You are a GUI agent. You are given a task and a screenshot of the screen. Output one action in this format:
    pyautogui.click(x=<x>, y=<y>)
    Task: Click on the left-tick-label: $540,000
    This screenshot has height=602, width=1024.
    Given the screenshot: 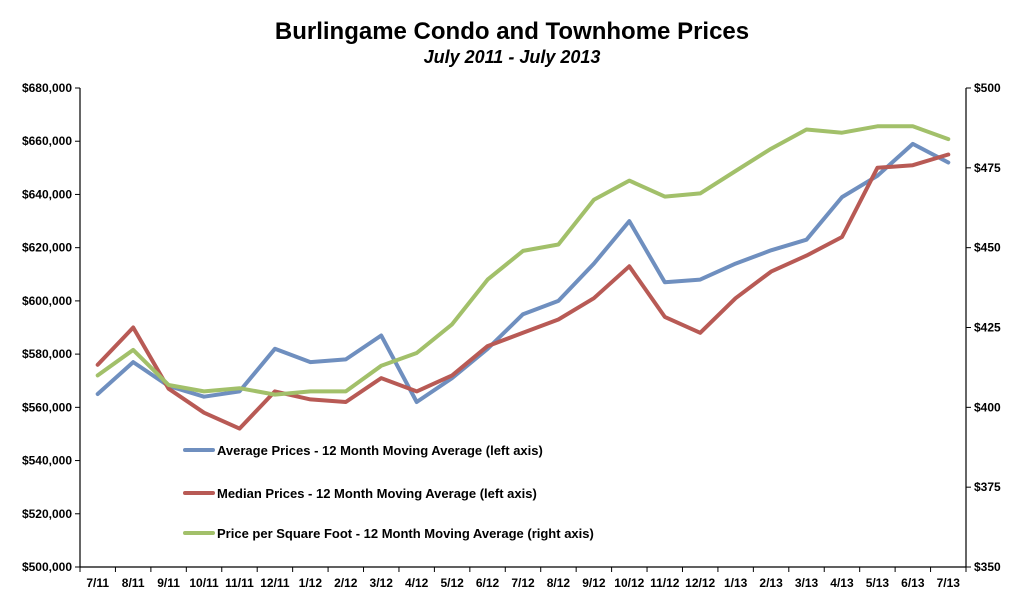 What is the action you would take?
    pyautogui.click(x=47, y=461)
    